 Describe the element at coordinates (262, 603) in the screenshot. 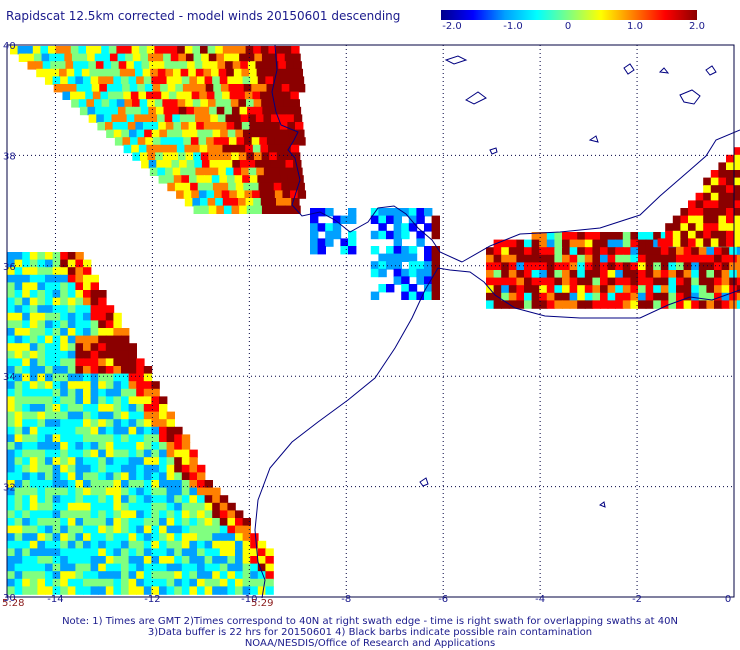

I see `swath-time-right: 5:29` at that location.